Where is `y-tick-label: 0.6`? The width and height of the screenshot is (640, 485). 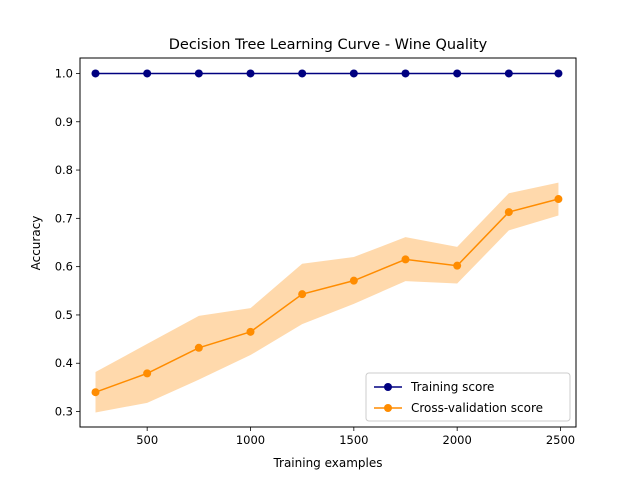 y-tick-label: 0.6 is located at coordinates (64, 267).